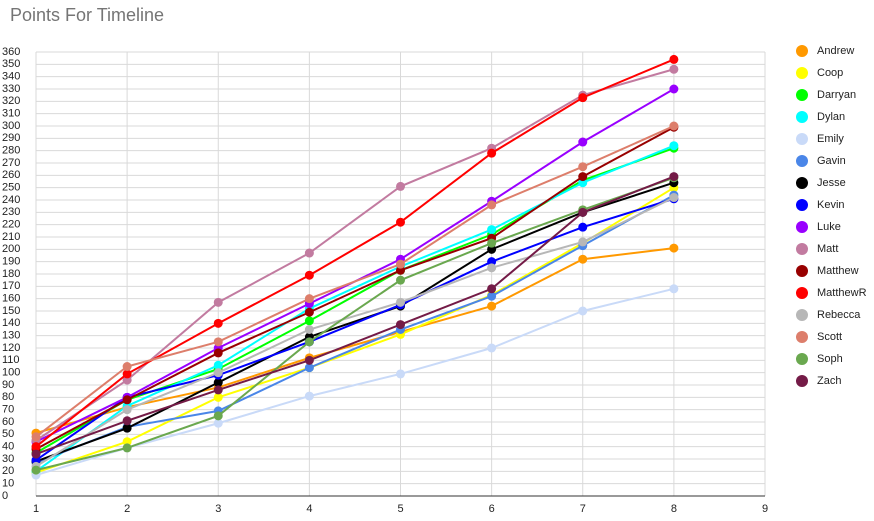  Describe the element at coordinates (127, 509) in the screenshot. I see `x-tick-label: 2` at that location.